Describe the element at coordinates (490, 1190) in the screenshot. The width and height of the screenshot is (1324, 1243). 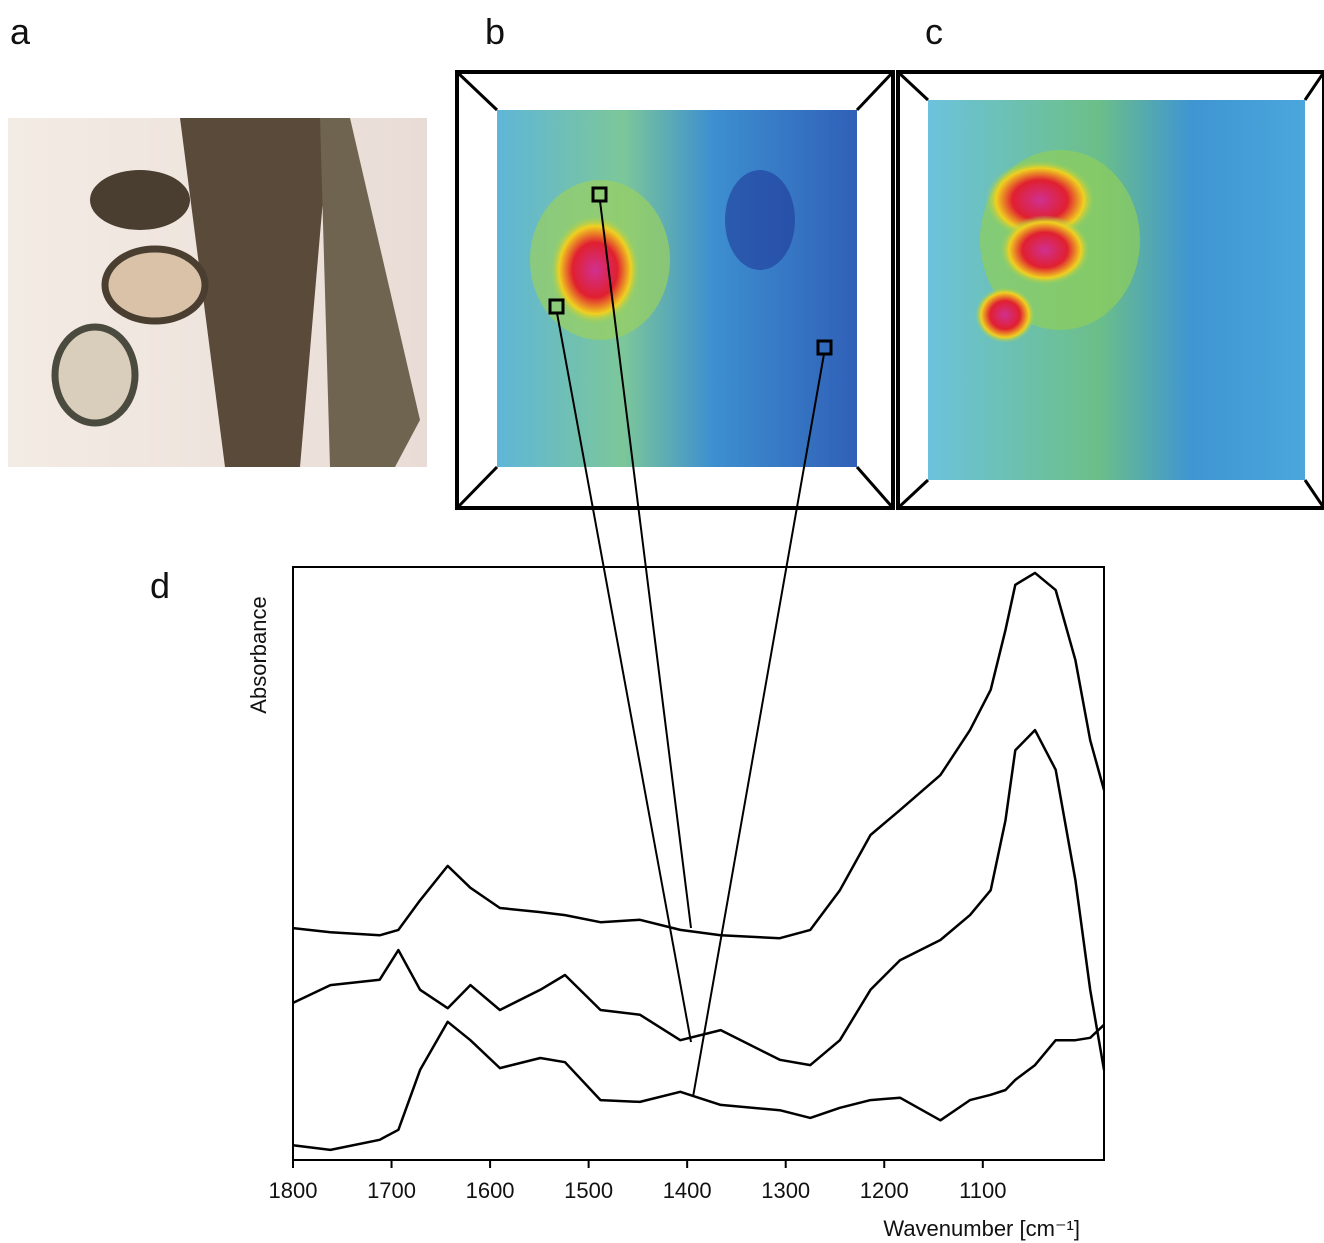
I see `x-tick-label: 1600` at that location.